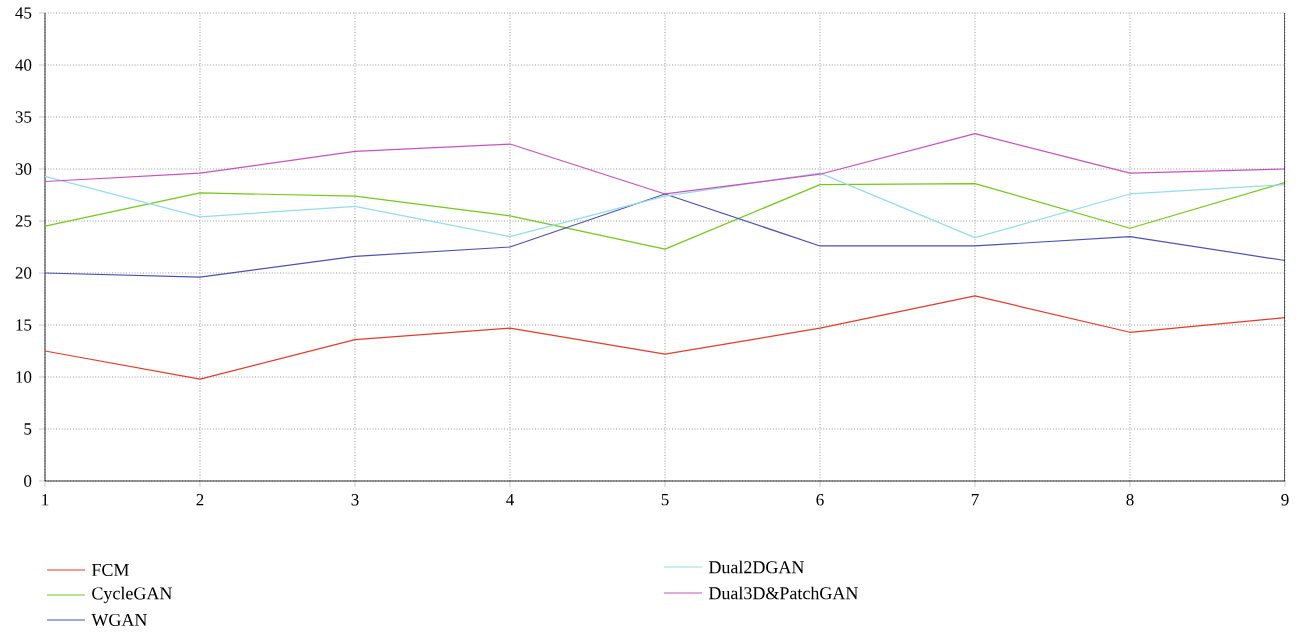 The image size is (1300, 634). Describe the element at coordinates (510, 500) in the screenshot. I see `x-tick-label: 4` at that location.